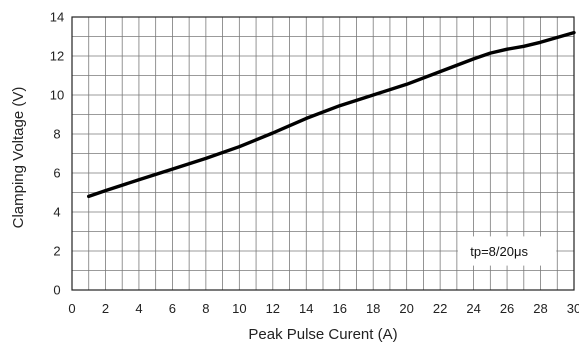  What do you see at coordinates (71, 308) in the screenshot?
I see `x-tick-label: 0` at bounding box center [71, 308].